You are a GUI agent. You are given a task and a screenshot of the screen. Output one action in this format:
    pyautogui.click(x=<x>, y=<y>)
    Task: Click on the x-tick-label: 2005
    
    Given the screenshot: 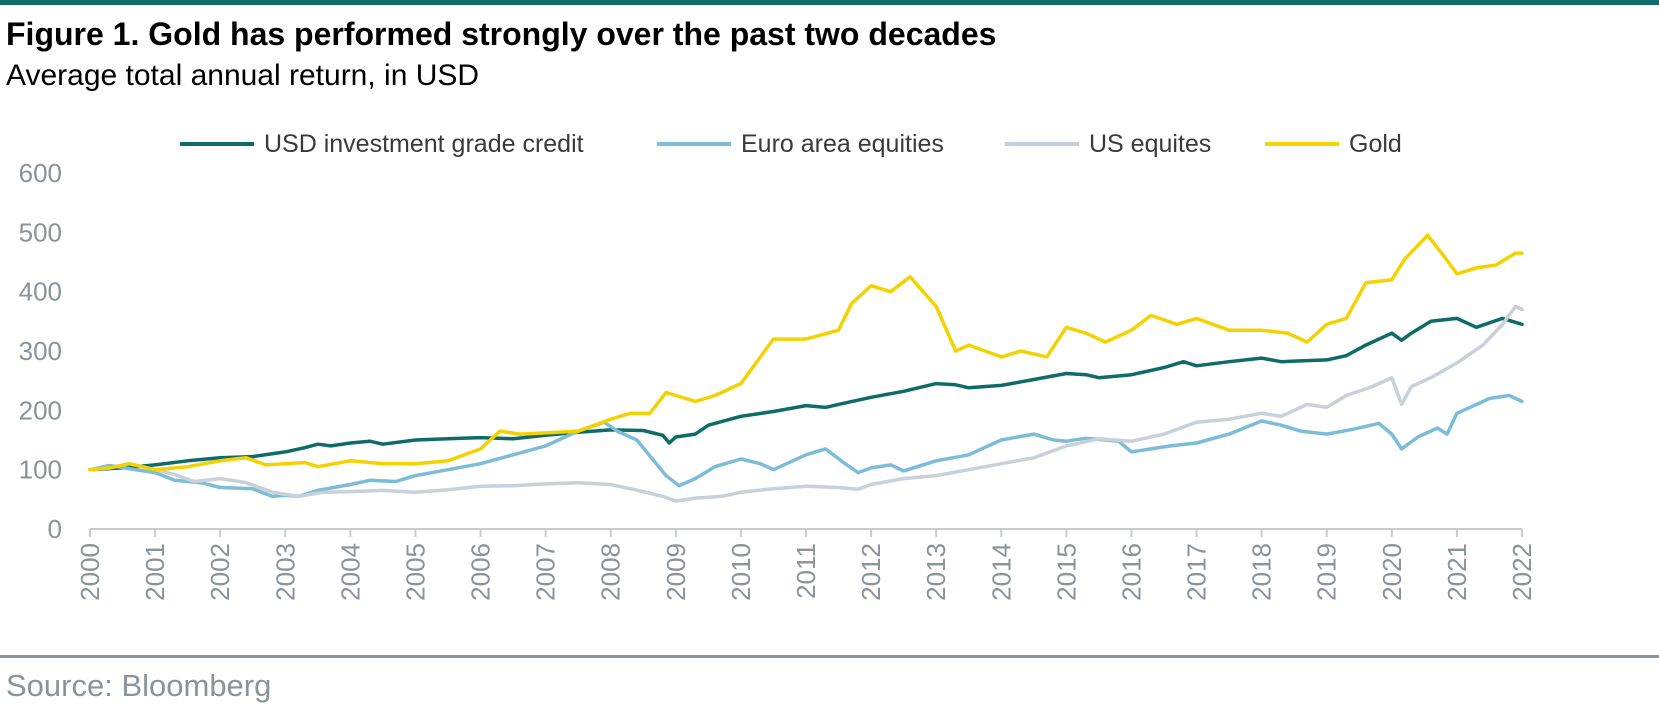 What is the action you would take?
    pyautogui.click(x=415, y=572)
    